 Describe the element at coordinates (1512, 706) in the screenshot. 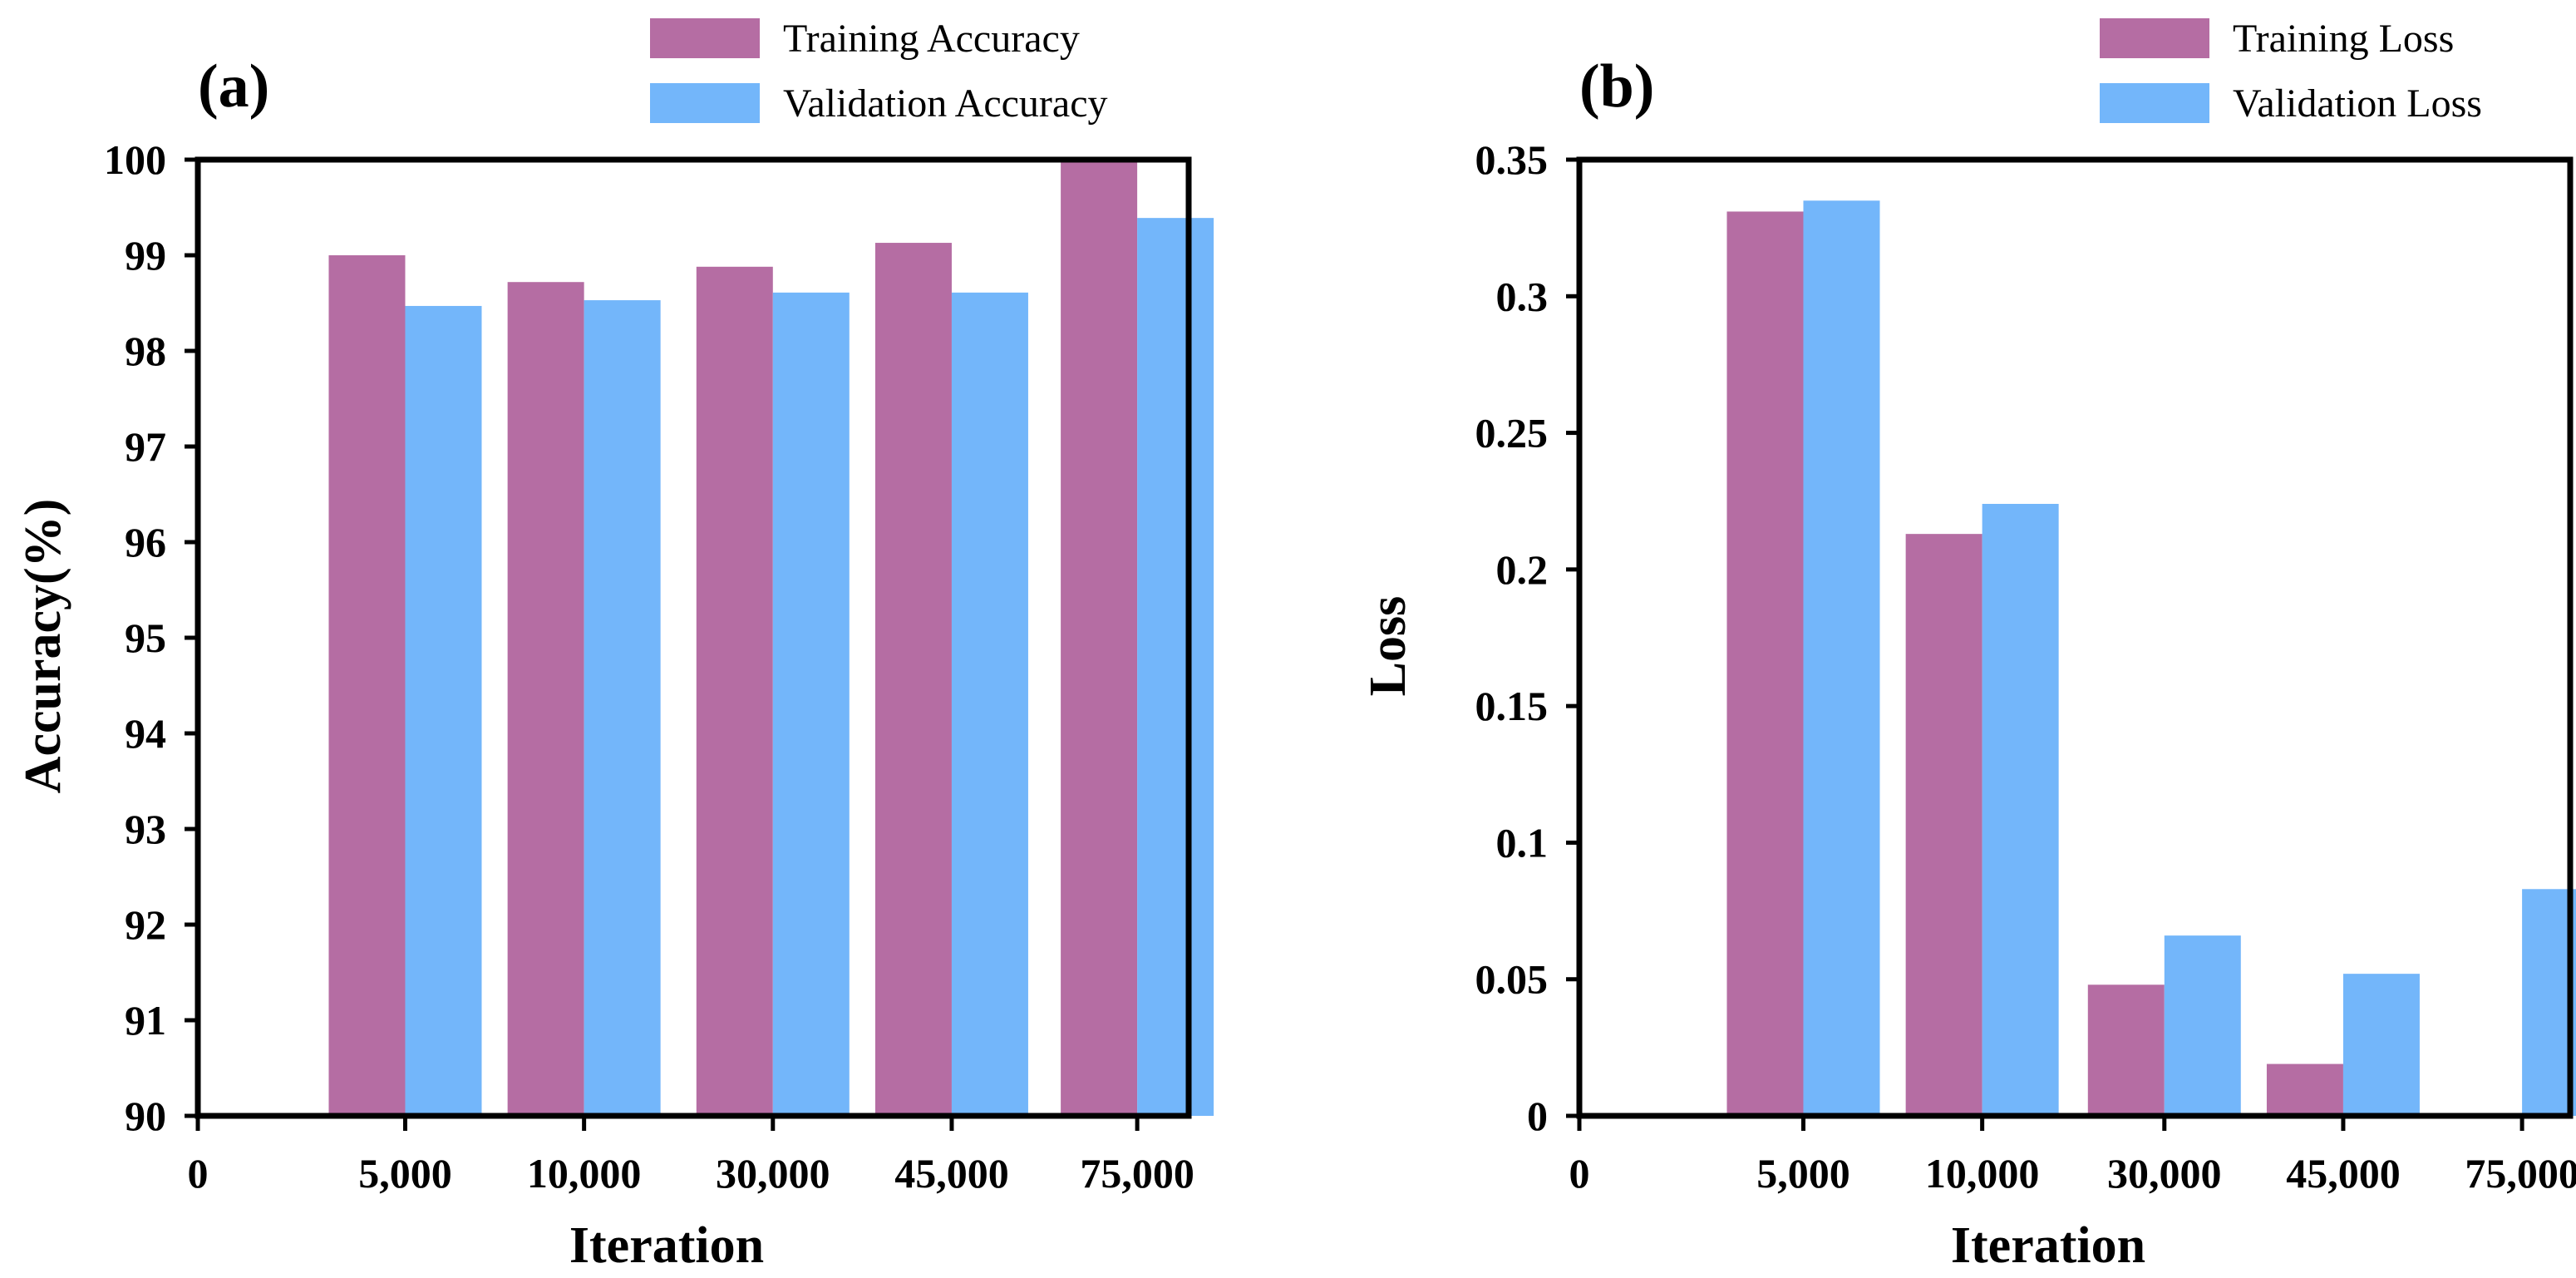

I see `y-tick-label: 0.15` at that location.